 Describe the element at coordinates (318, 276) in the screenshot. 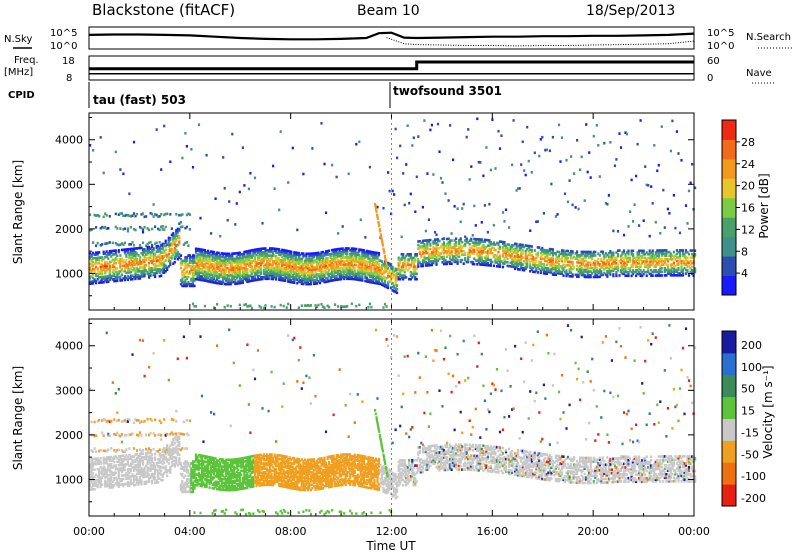

I see `power-cell-2055` at that location.